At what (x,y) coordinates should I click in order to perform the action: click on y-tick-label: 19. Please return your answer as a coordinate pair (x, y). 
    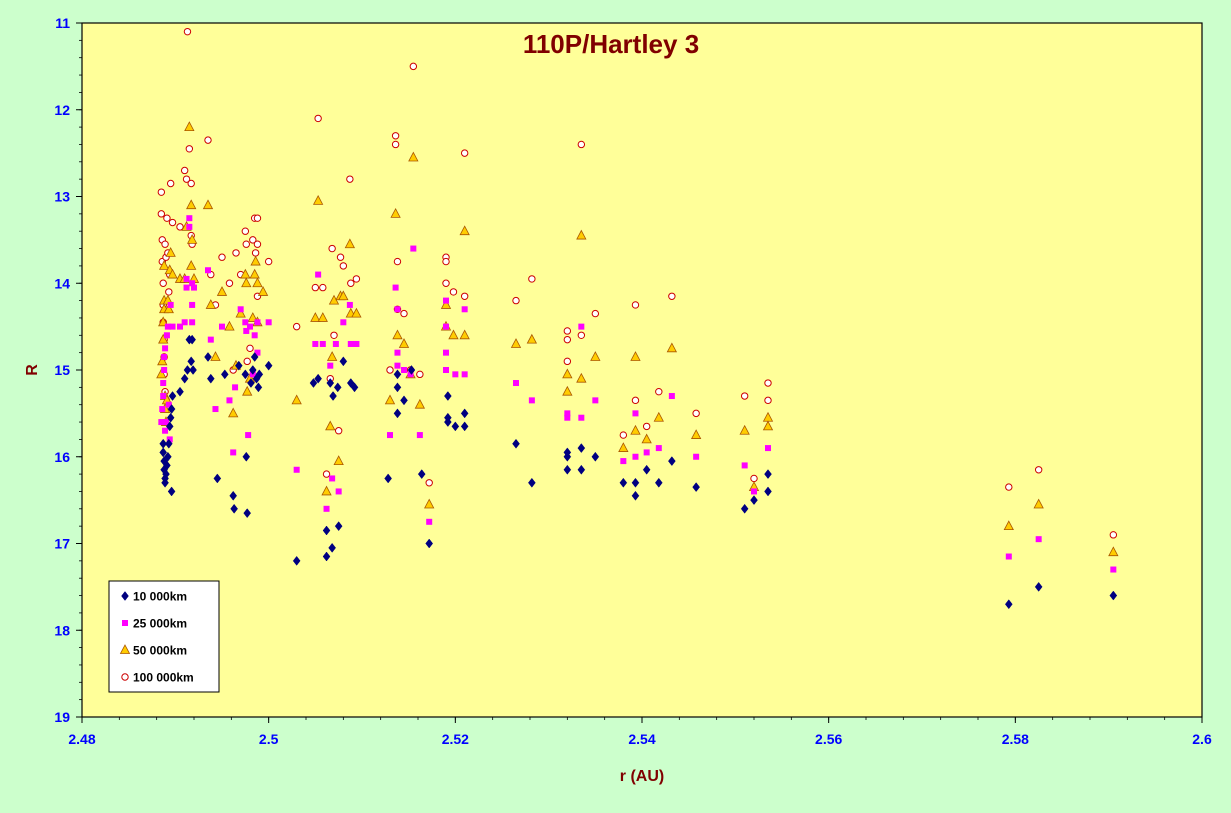
    Looking at the image, I should click on (62, 717).